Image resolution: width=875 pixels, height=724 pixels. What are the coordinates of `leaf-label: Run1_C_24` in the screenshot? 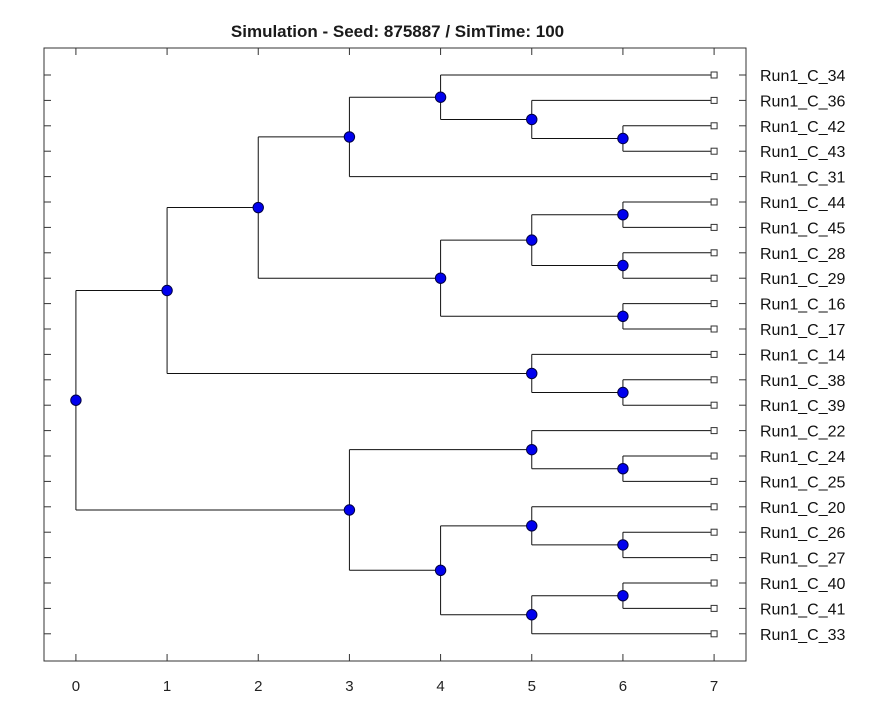 It's located at (803, 457).